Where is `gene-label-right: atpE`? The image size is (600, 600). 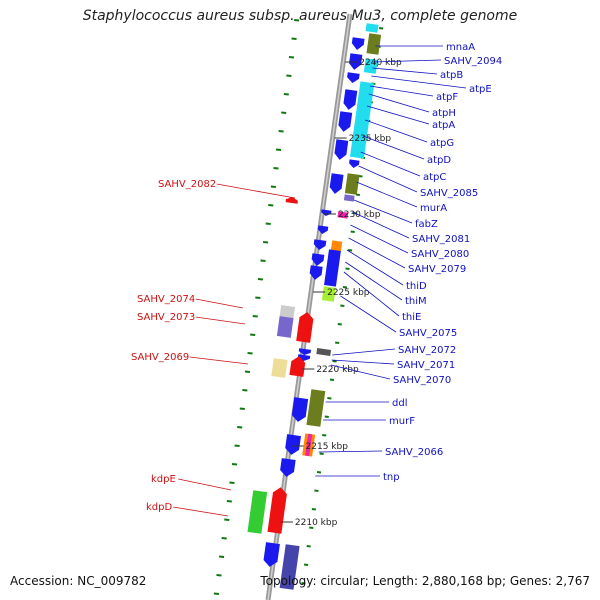 gene-label-right: atpE is located at coordinates (480, 89).